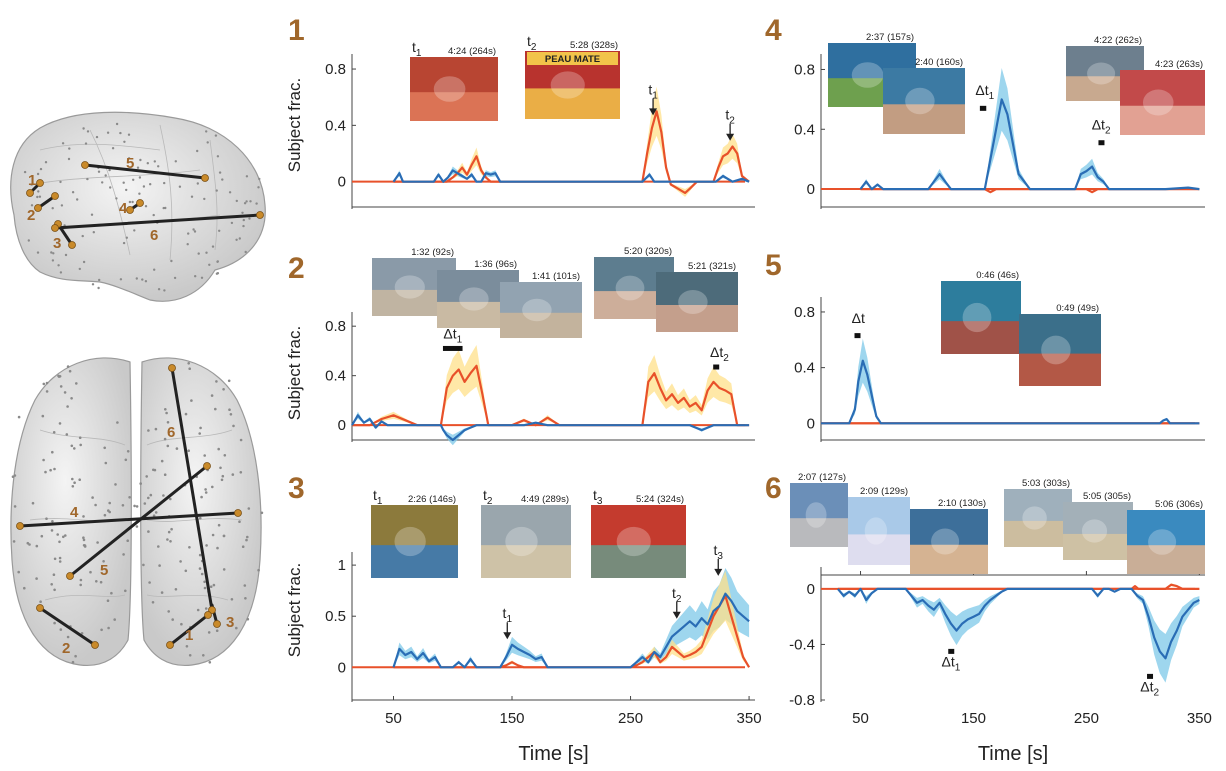  Describe the element at coordinates (653, 91) in the screenshot. I see `annotation-label: t1` at that location.